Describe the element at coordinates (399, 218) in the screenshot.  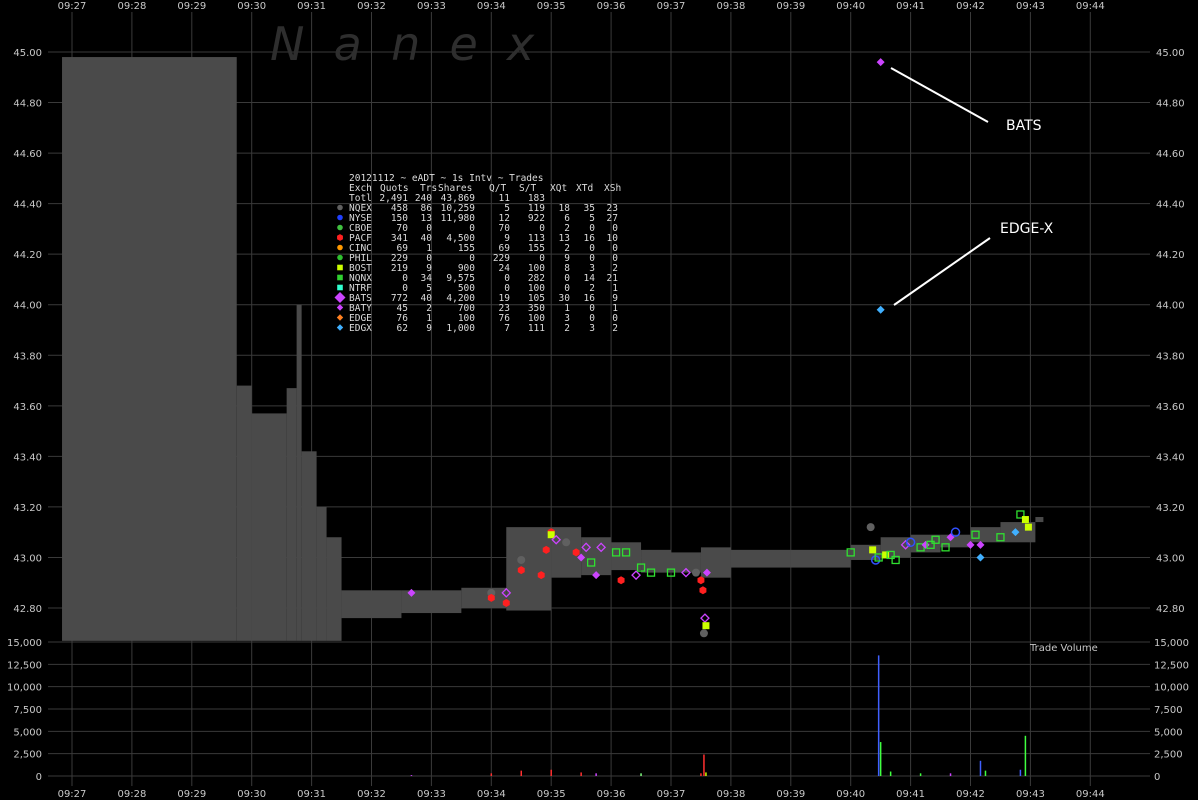
I see `table-cell: 150` at that location.